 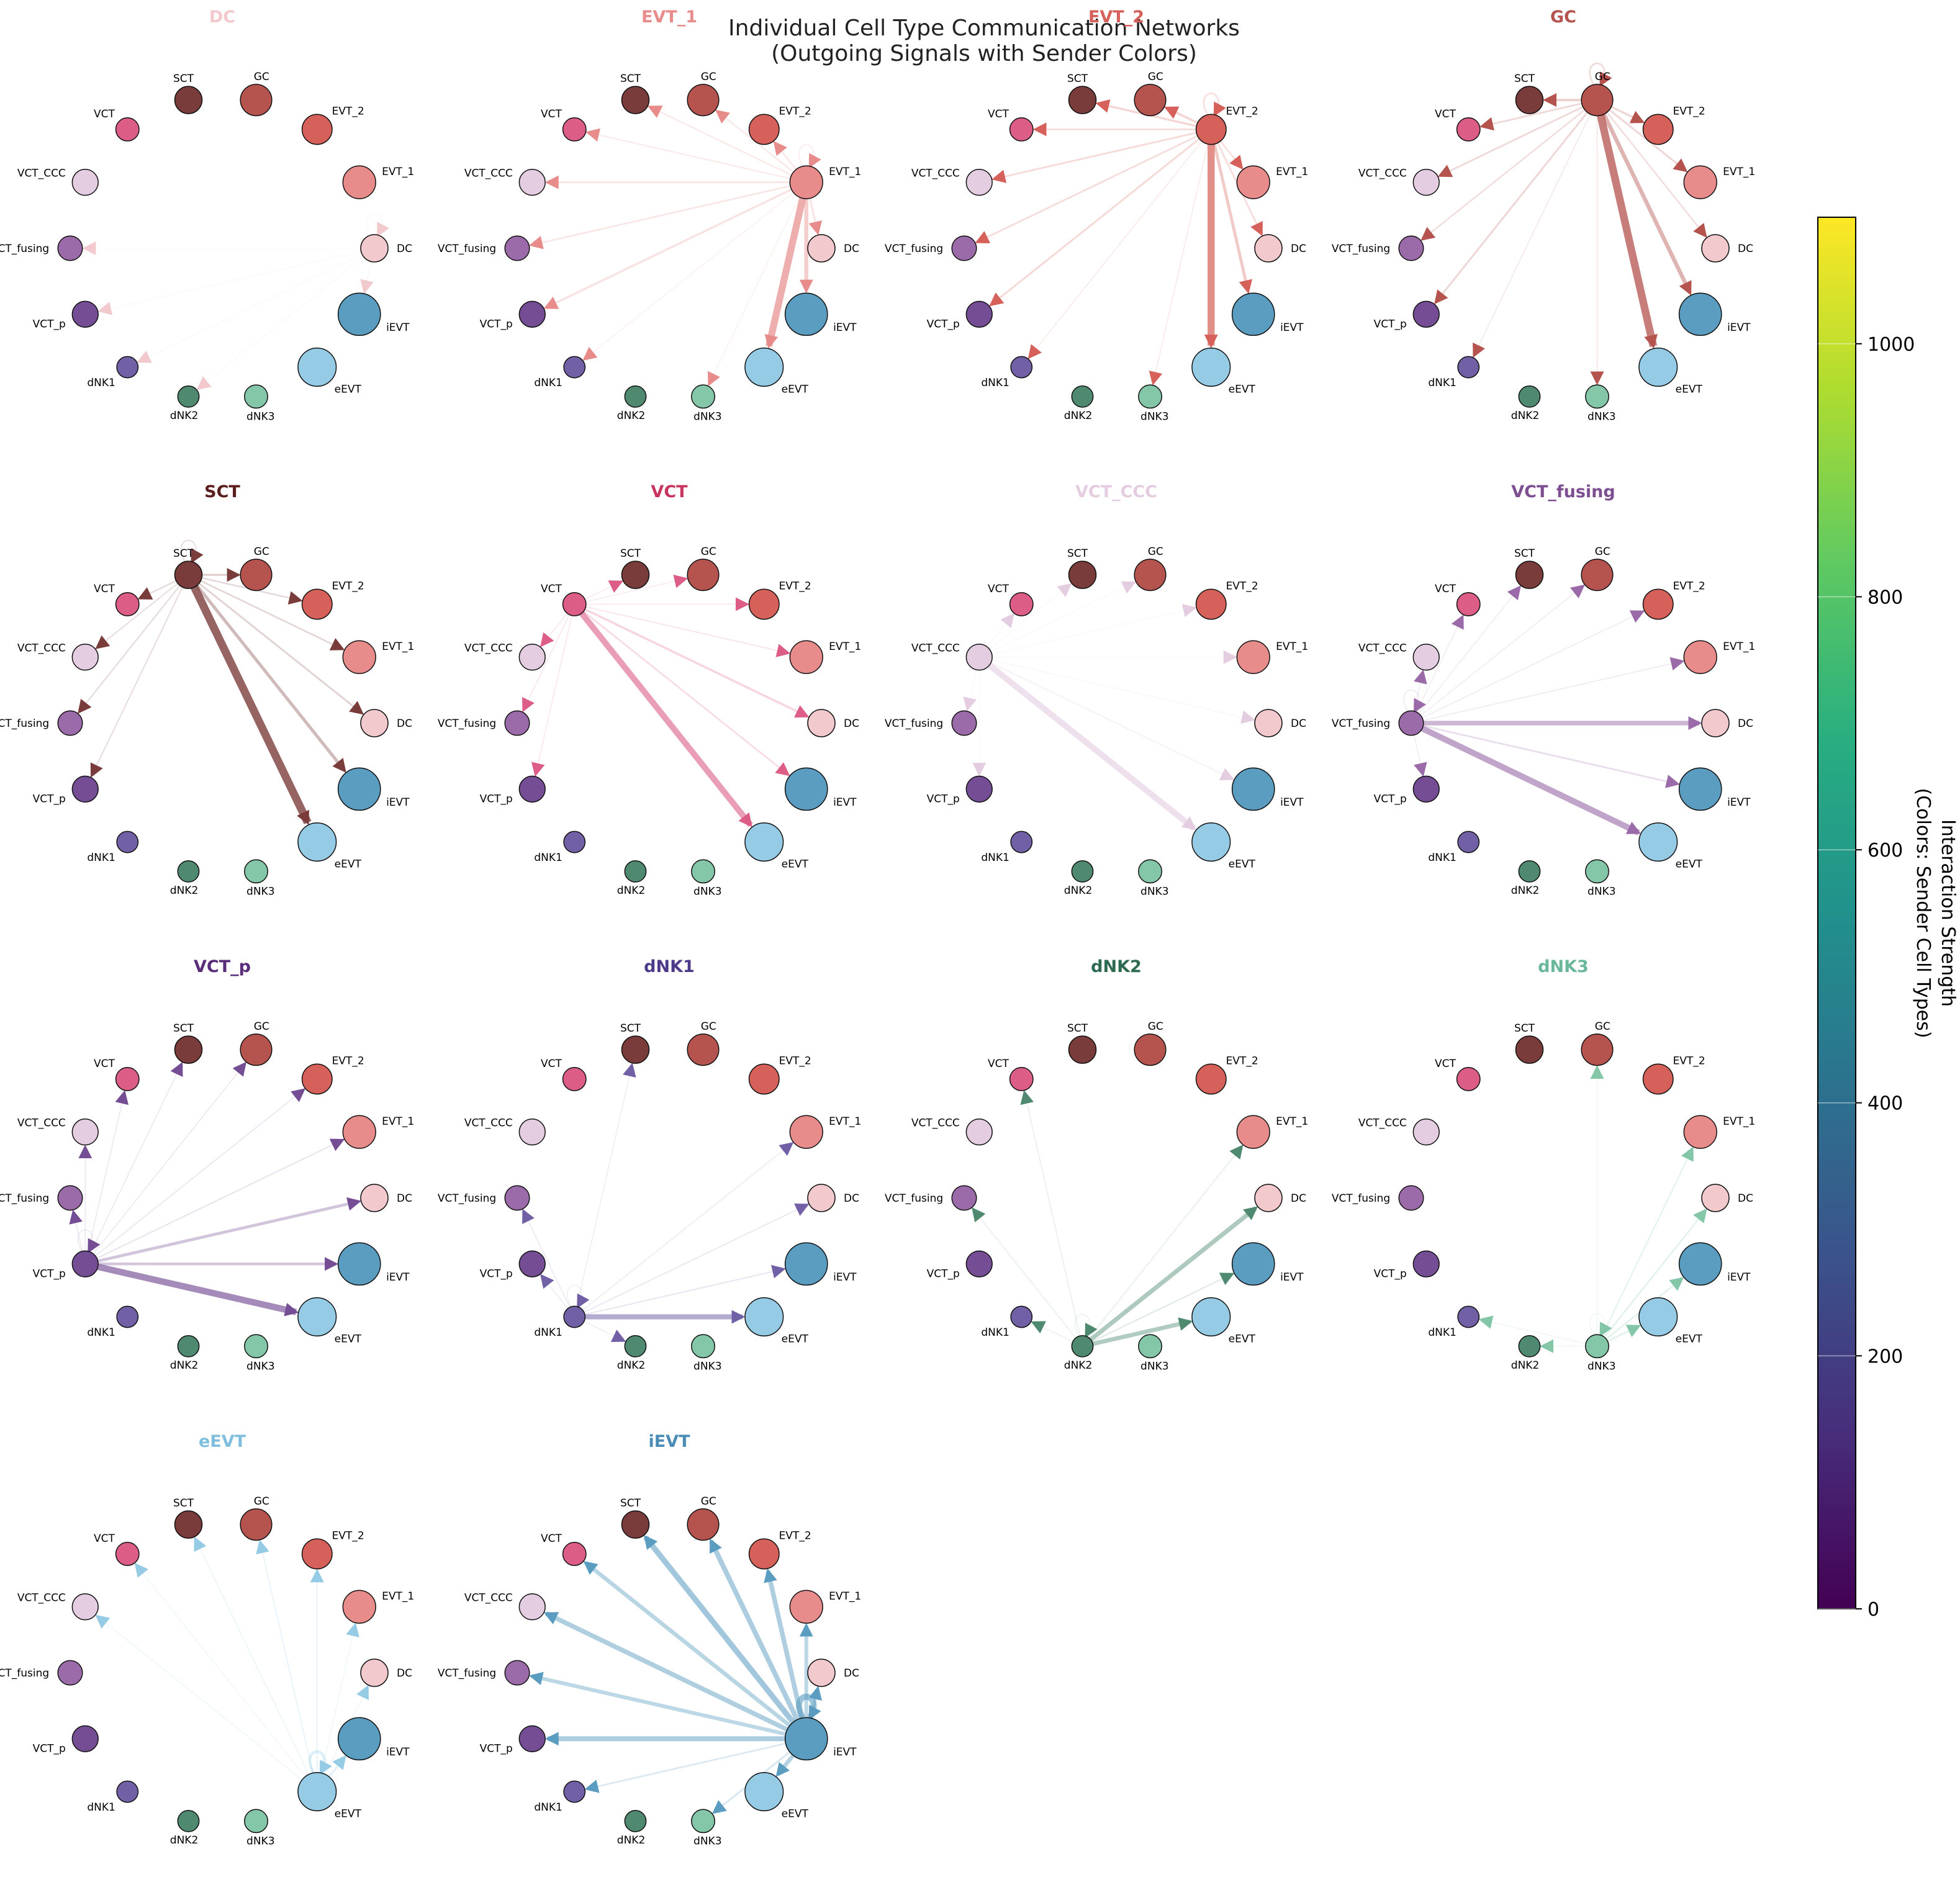 I want to click on edge-vct-to-ievt, so click(x=686, y=693).